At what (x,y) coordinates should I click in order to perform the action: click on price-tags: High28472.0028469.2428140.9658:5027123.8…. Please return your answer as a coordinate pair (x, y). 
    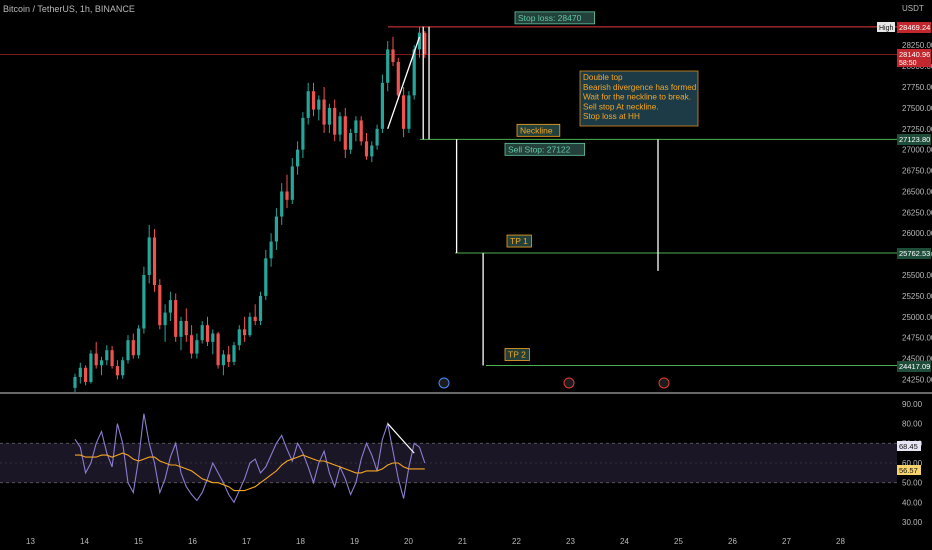
    Looking at the image, I should click on (904, 248).